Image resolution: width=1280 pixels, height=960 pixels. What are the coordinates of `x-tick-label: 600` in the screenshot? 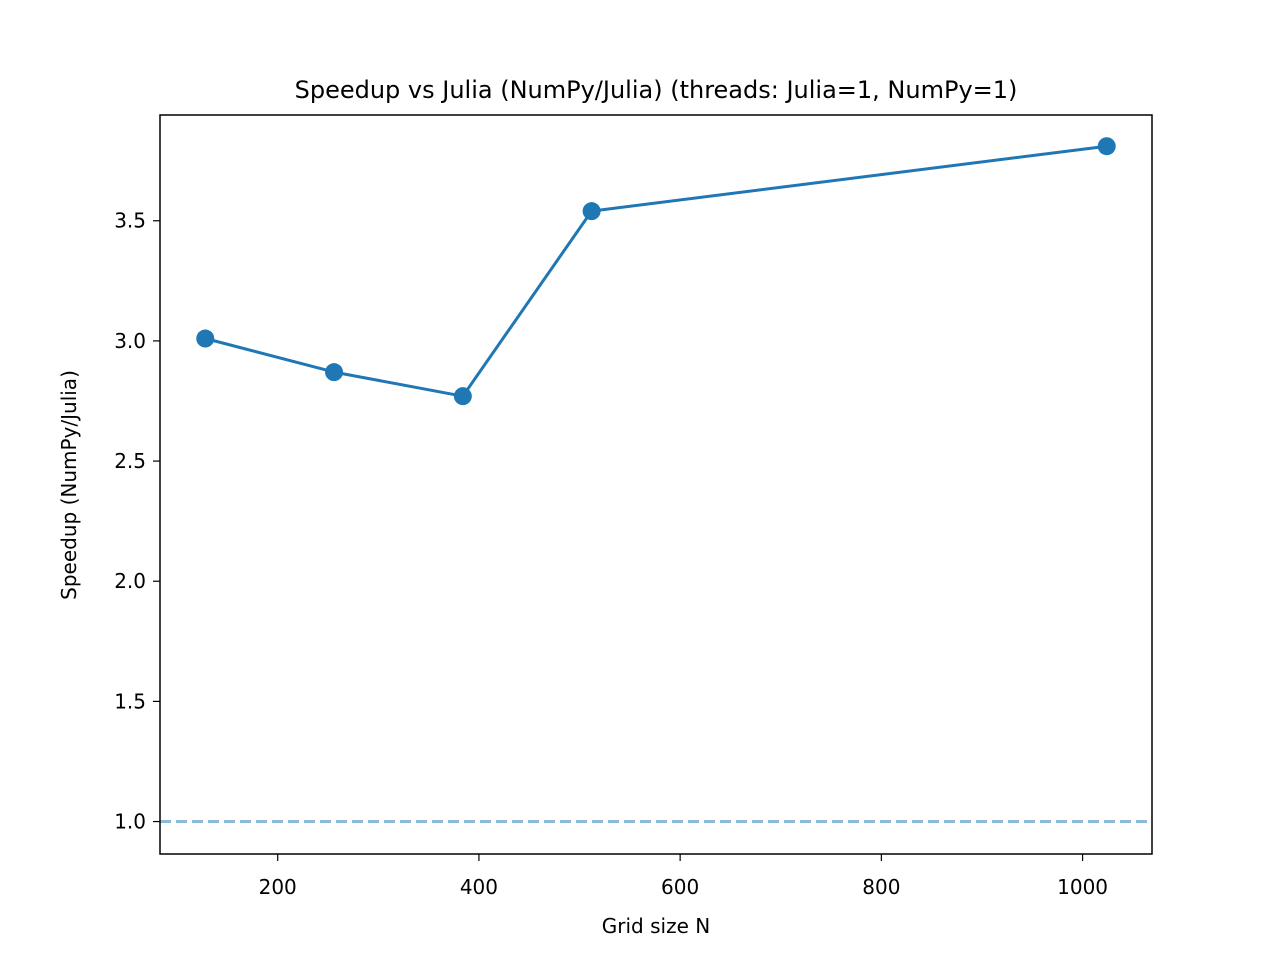 It's located at (680, 887).